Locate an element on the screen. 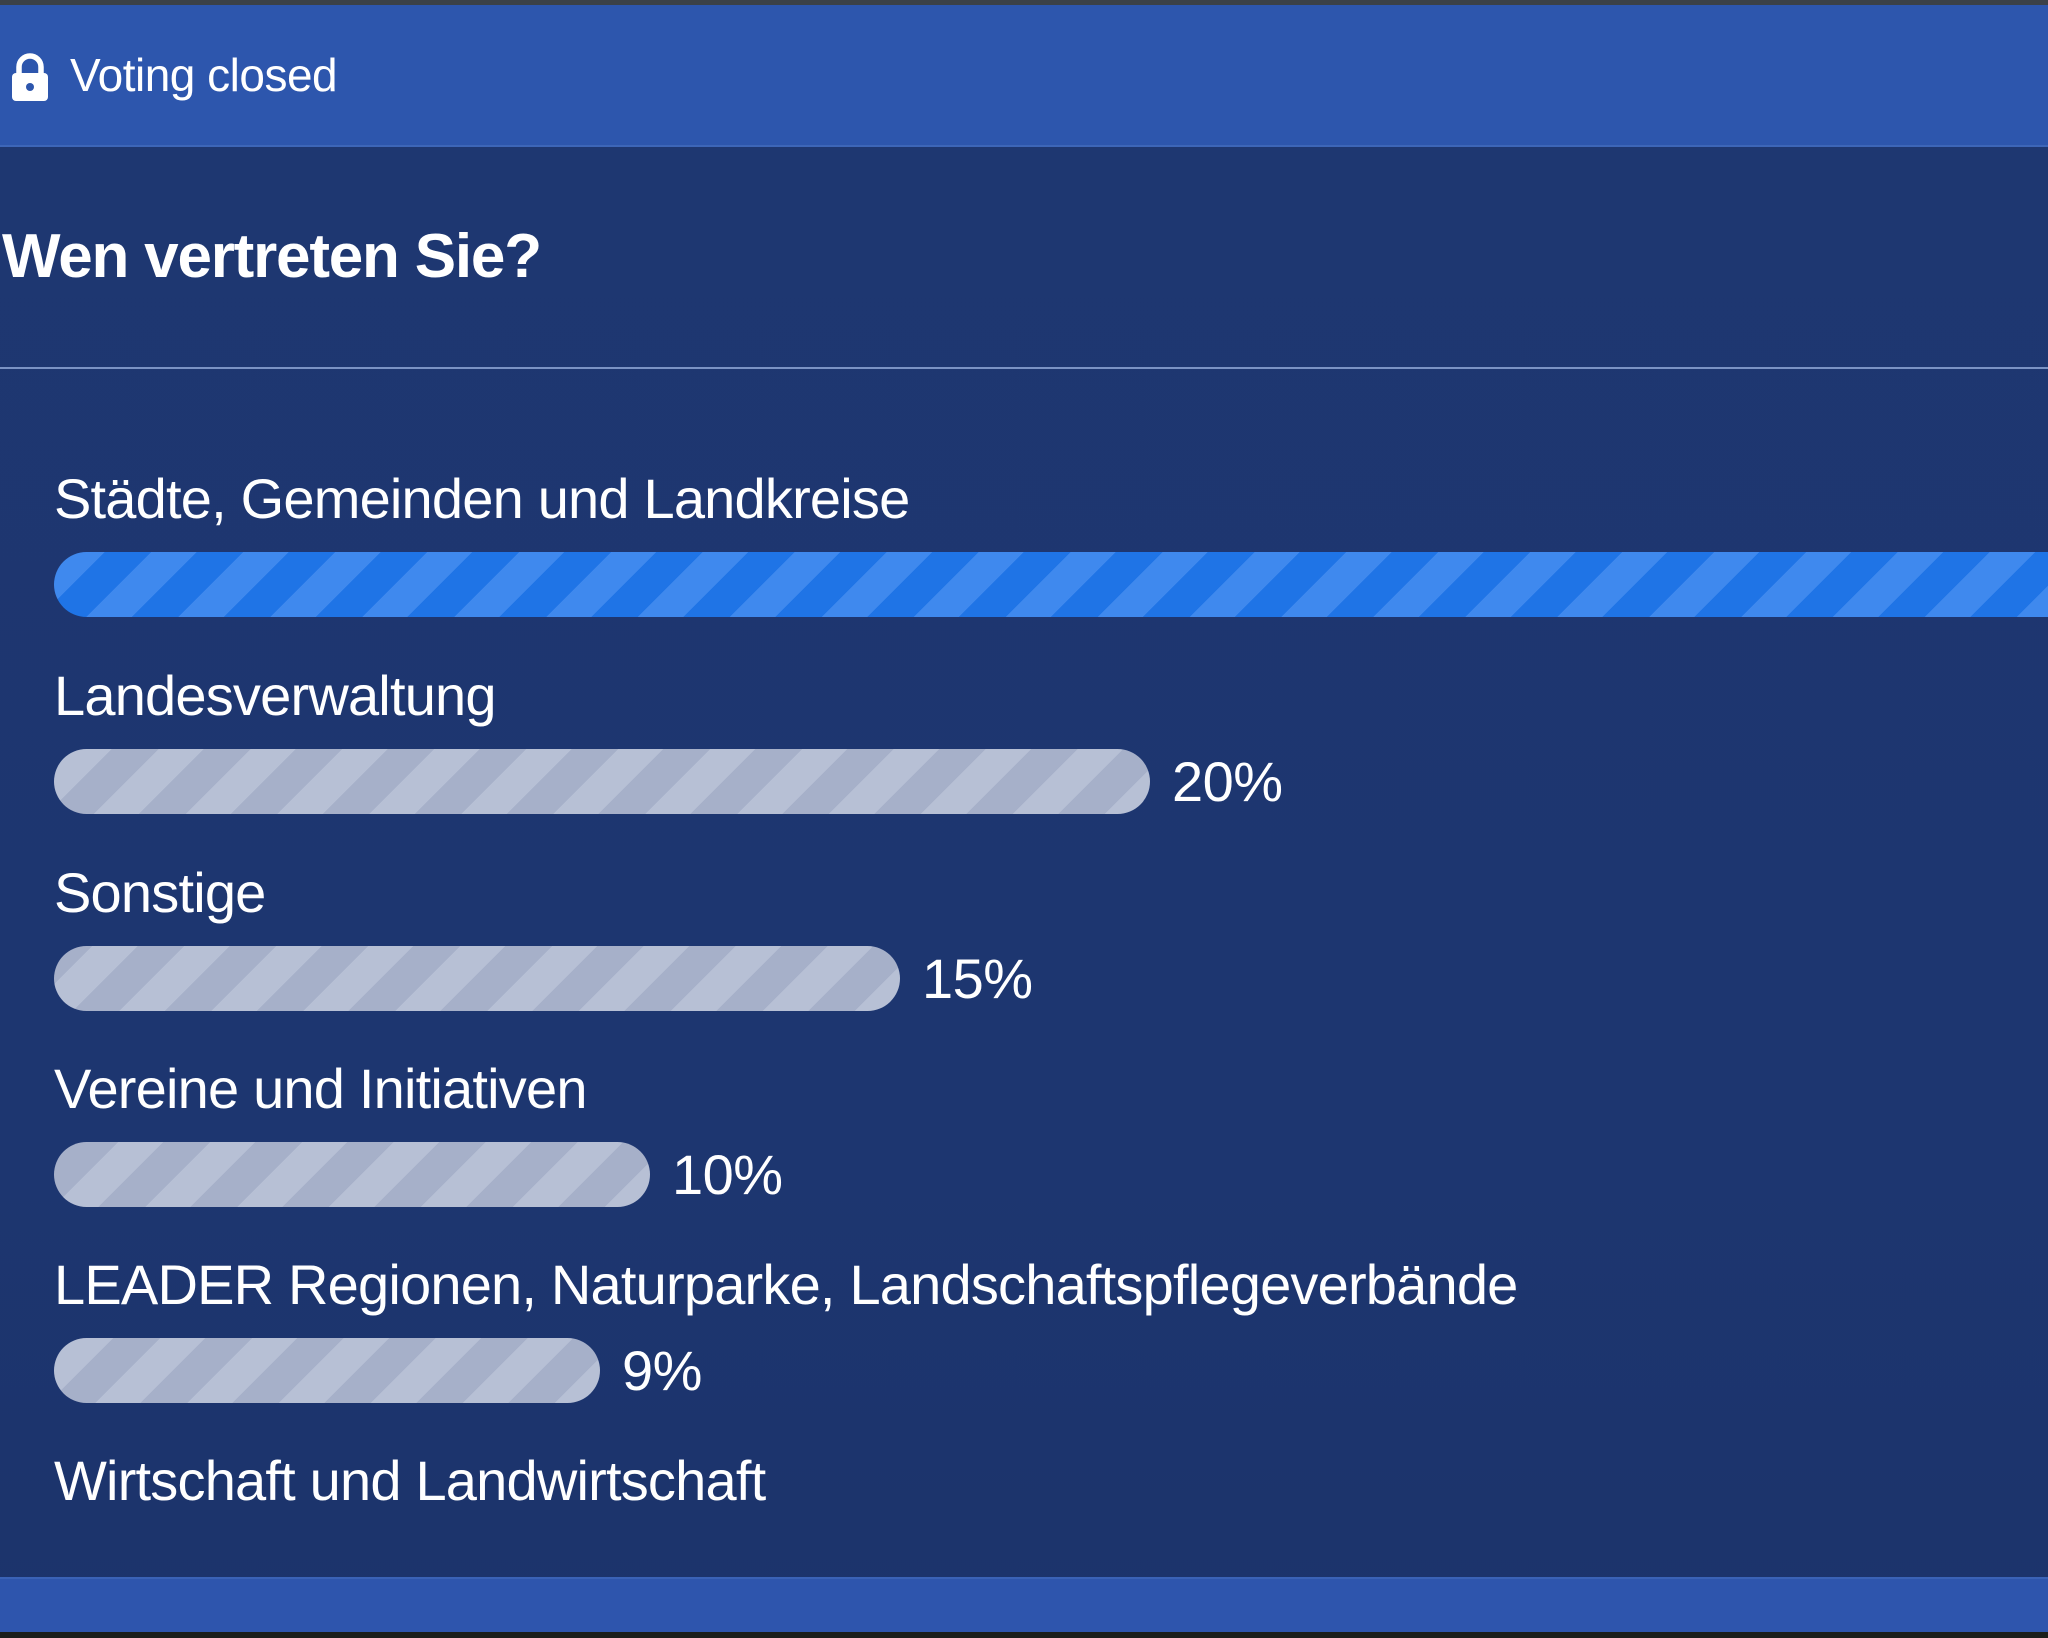 The image size is (2048, 1638). option-percentage: 15% is located at coordinates (977, 978).